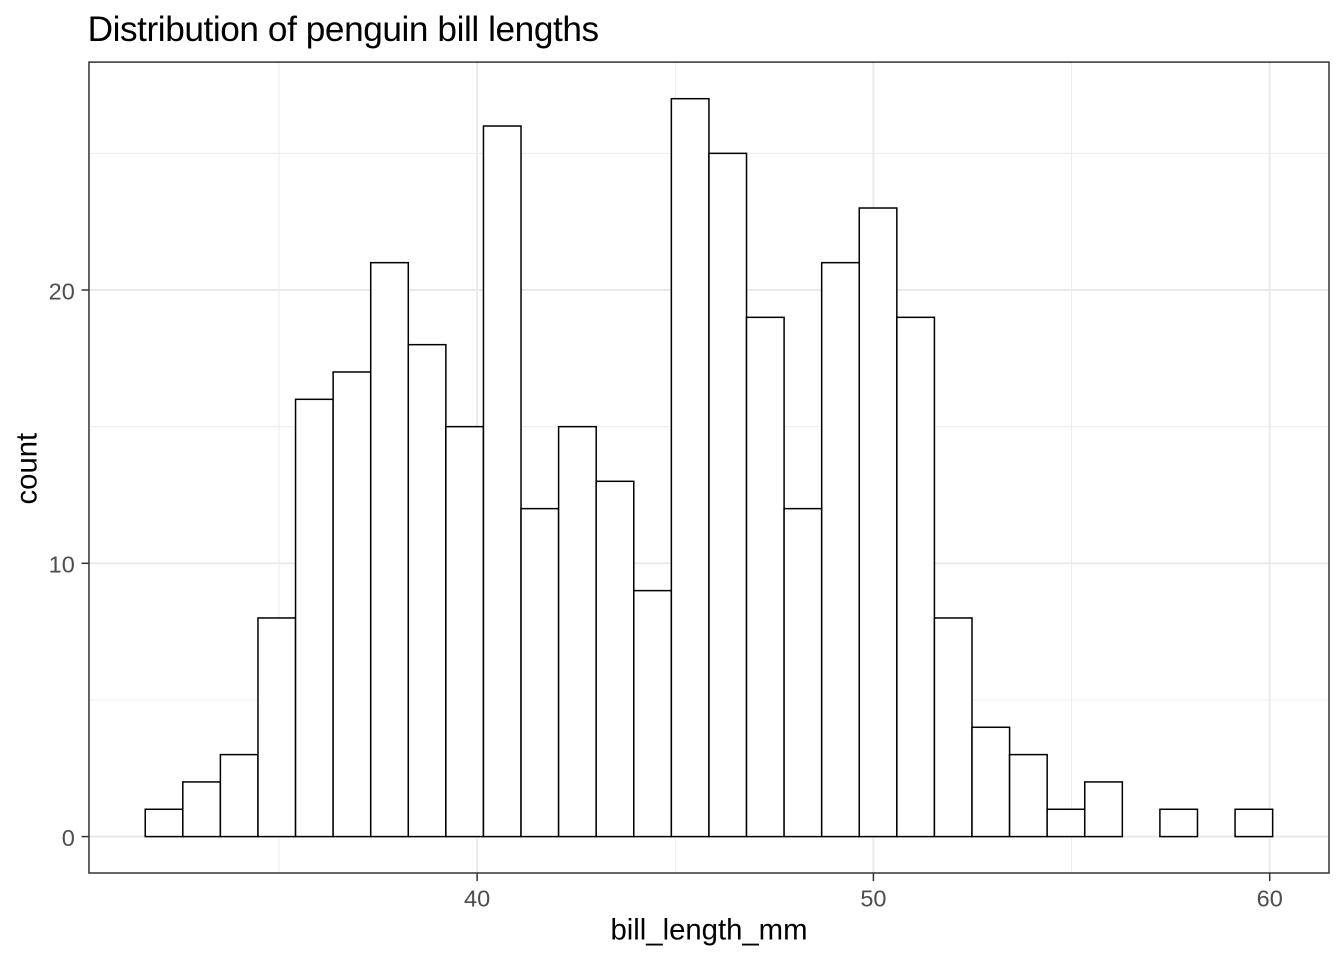 The image size is (1344, 965). What do you see at coordinates (62, 291) in the screenshot?
I see `svg-text: 20` at bounding box center [62, 291].